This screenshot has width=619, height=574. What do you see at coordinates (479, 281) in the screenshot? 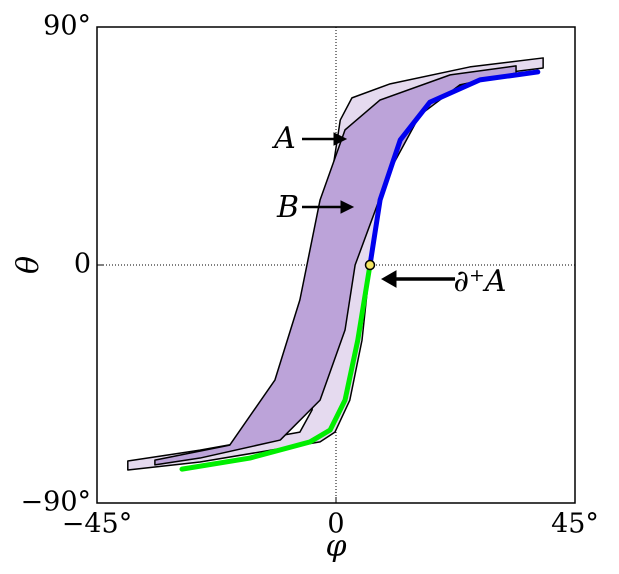
I see `annotation: ∂⁺A` at bounding box center [479, 281].